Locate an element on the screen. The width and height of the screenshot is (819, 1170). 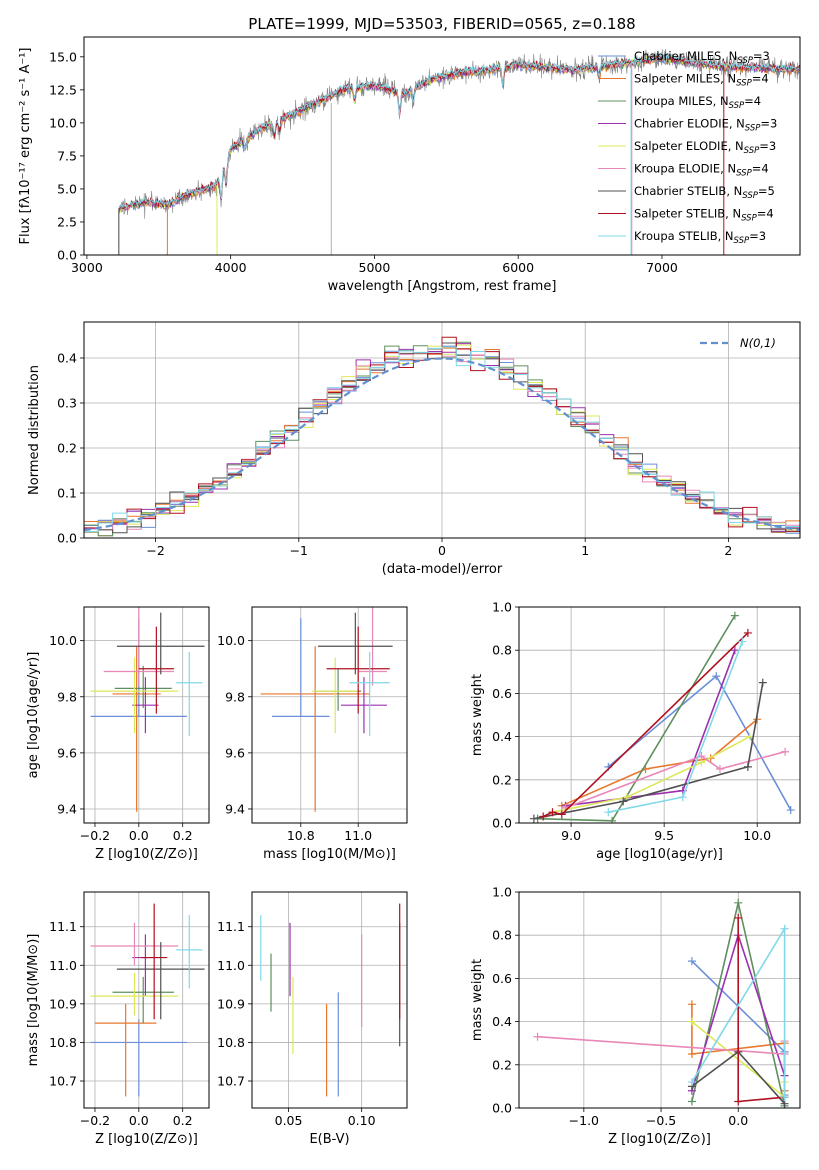
x-tick-label: −0.2 is located at coordinates (95, 835).